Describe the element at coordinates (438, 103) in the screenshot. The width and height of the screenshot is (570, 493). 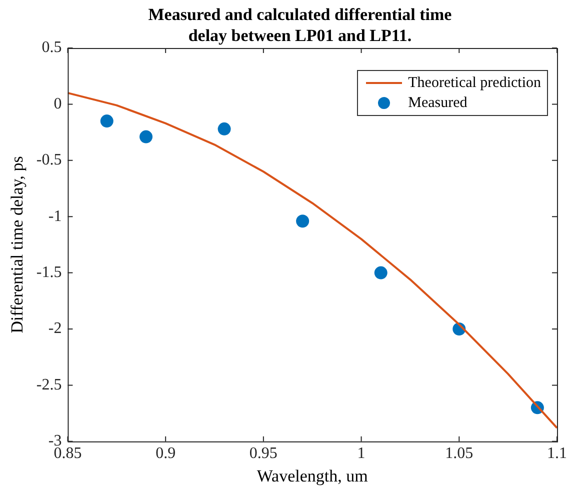
I see `legend-label: Measured` at that location.